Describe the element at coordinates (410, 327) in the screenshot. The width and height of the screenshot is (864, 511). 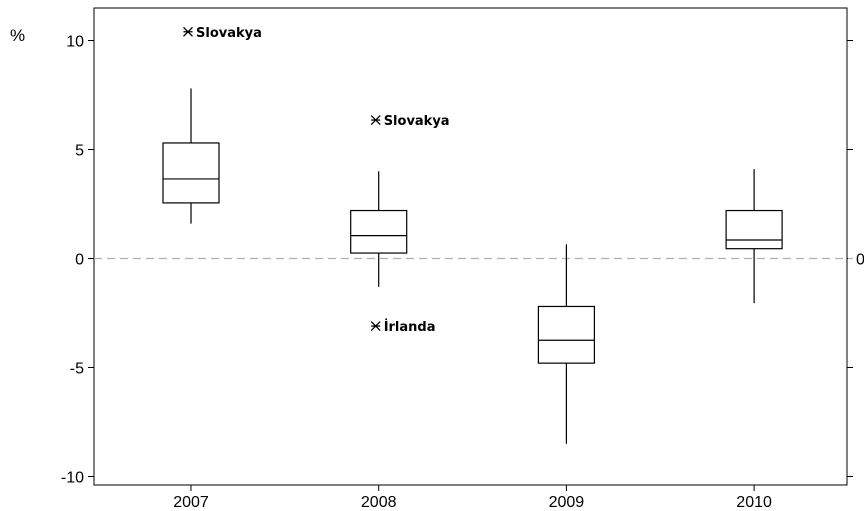
I see `outlier-label: İrlanda` at that location.